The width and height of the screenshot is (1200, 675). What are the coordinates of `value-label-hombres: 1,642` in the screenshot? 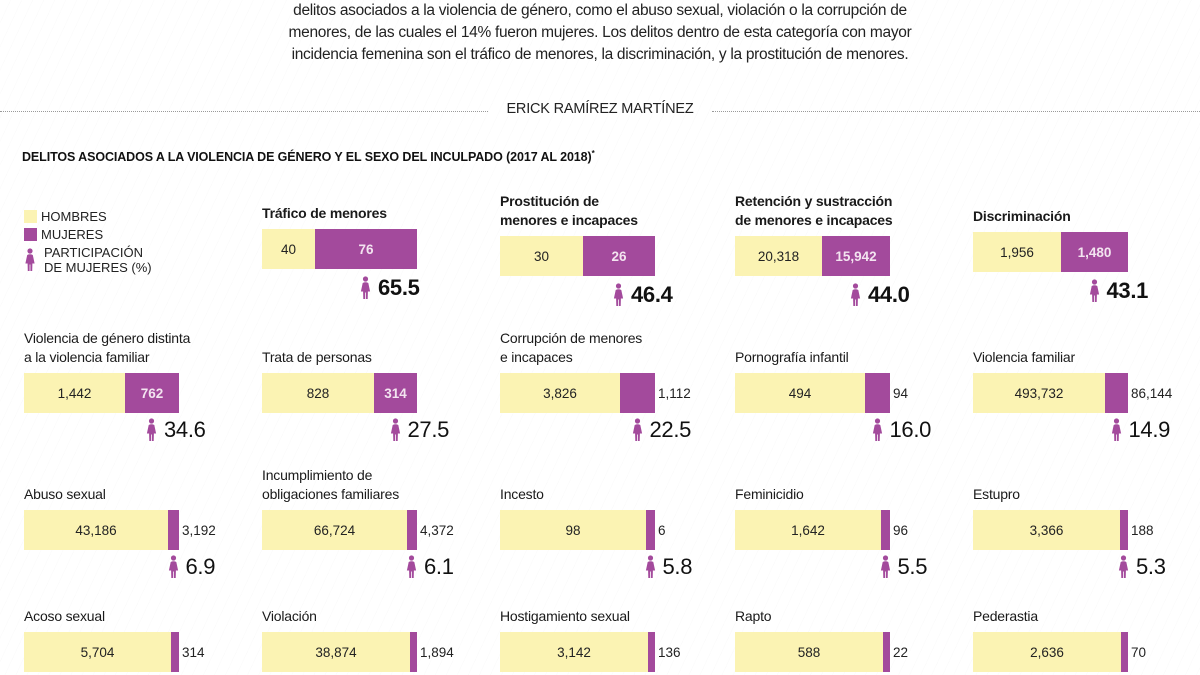 It's located at (808, 530).